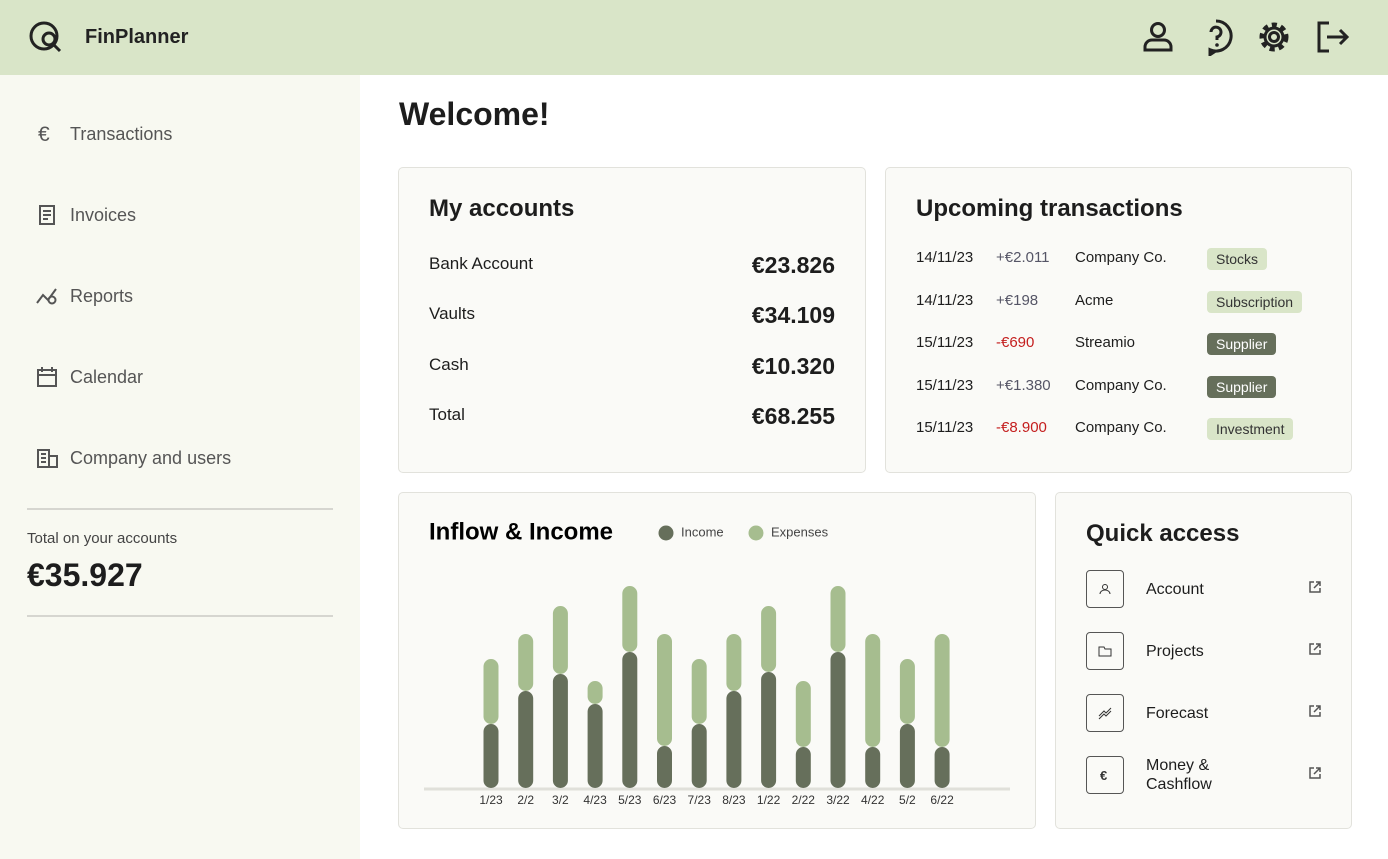 This screenshot has height=859, width=1388. Describe the element at coordinates (151, 457) in the screenshot. I see `nav-label: Company and users` at that location.